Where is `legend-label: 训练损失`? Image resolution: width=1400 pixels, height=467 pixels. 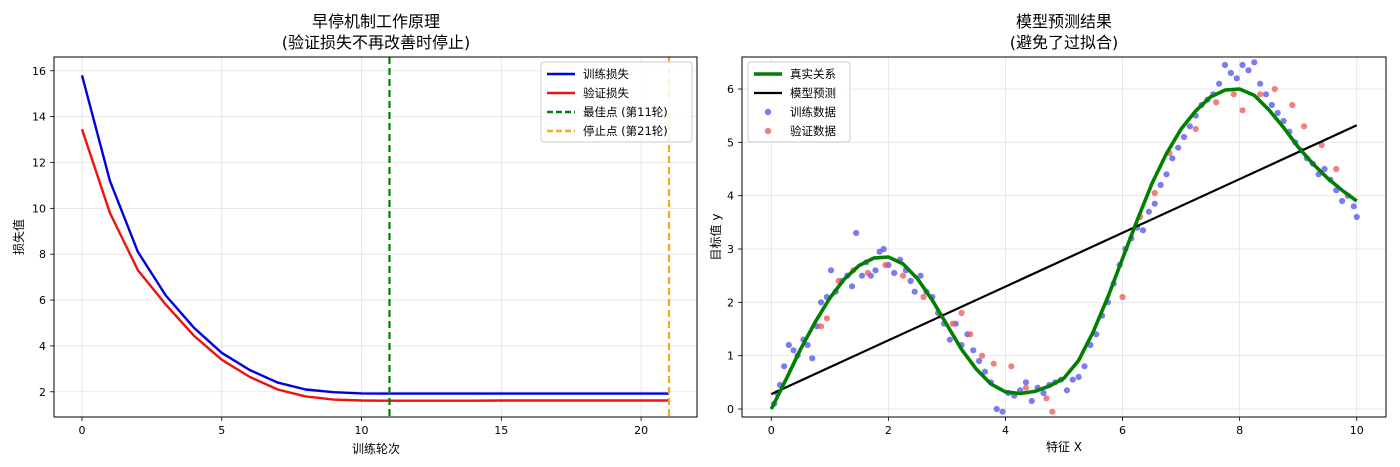 legend-label: 训练损失 is located at coordinates (606, 74).